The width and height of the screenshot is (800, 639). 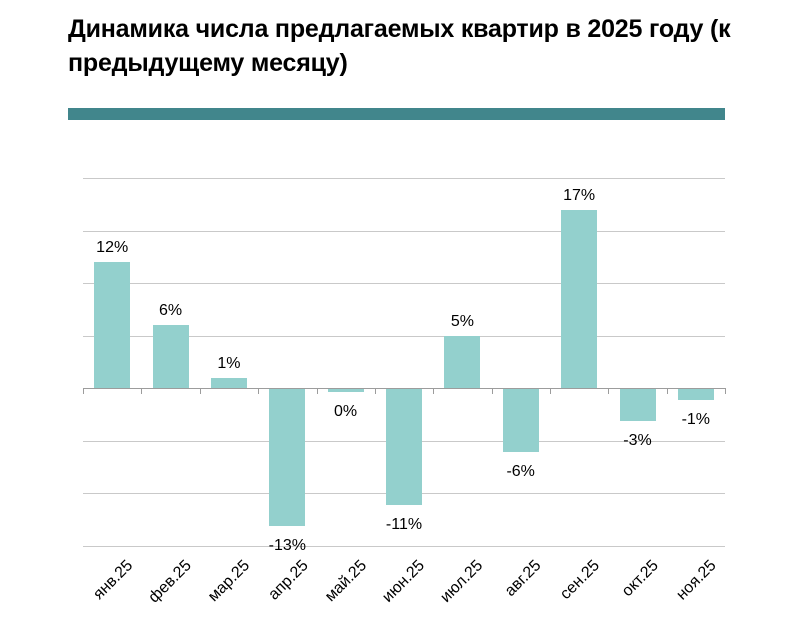 What do you see at coordinates (404, 524) in the screenshot?
I see `value-label: -11%` at bounding box center [404, 524].